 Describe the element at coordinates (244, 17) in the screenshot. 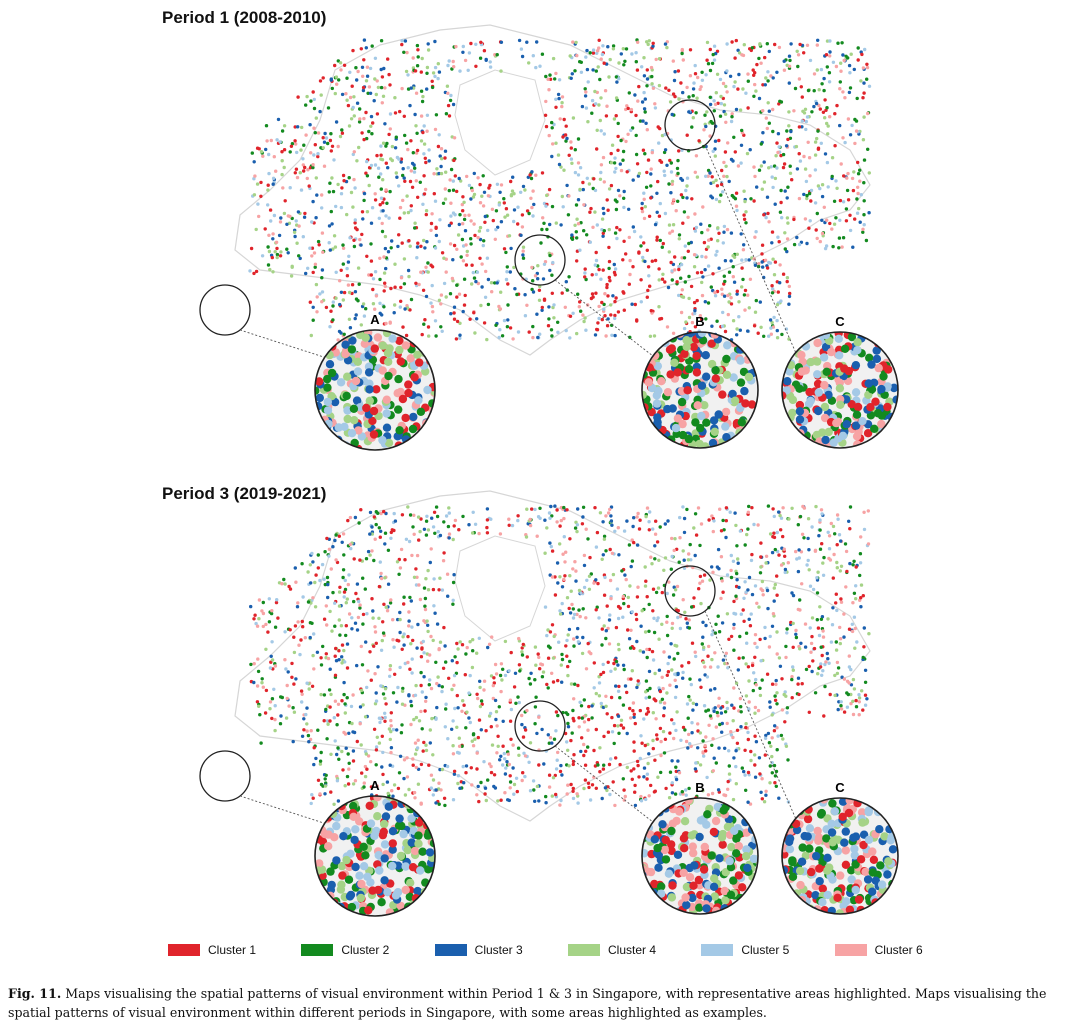

I see `panel-title-period-1: Period 1 (2008-2010)` at that location.